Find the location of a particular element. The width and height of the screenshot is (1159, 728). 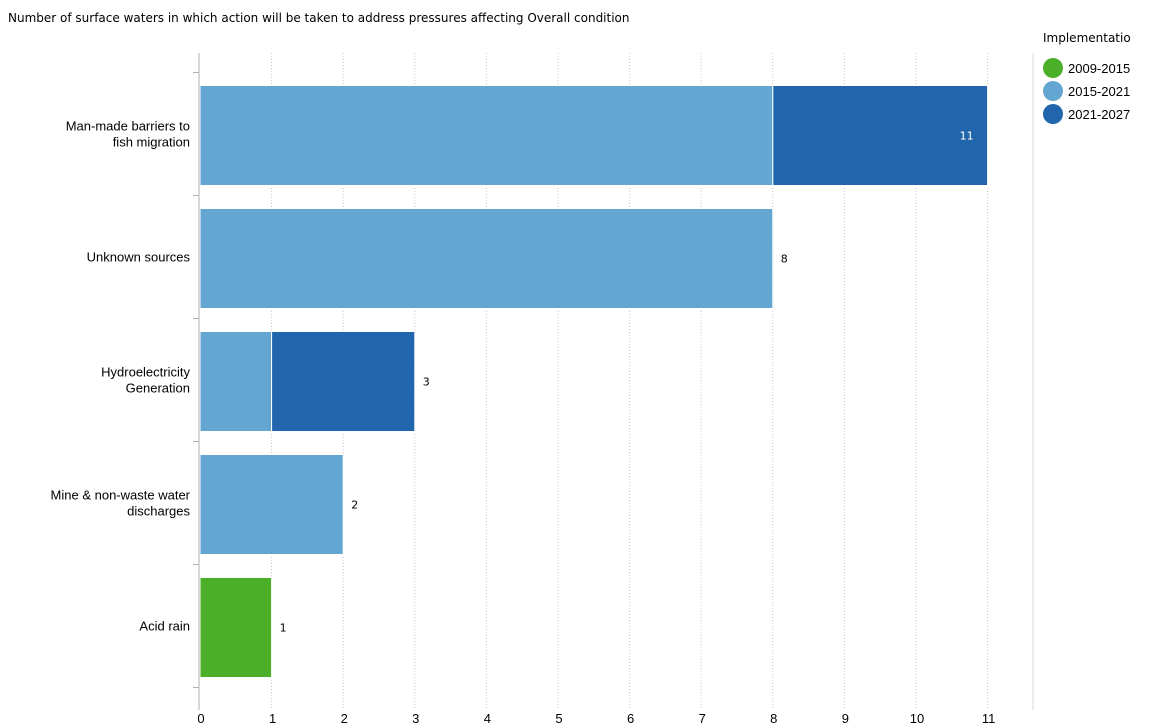

category-label: Unknown sources is located at coordinates (139, 257).